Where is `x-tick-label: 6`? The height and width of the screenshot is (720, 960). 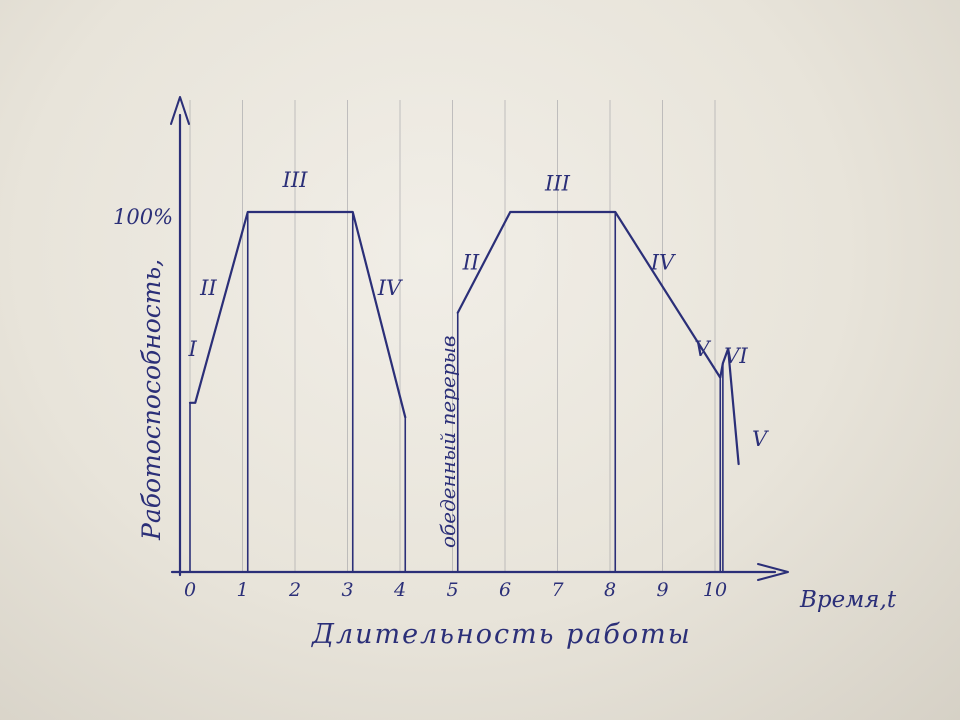 x-tick-label: 6 is located at coordinates (505, 590).